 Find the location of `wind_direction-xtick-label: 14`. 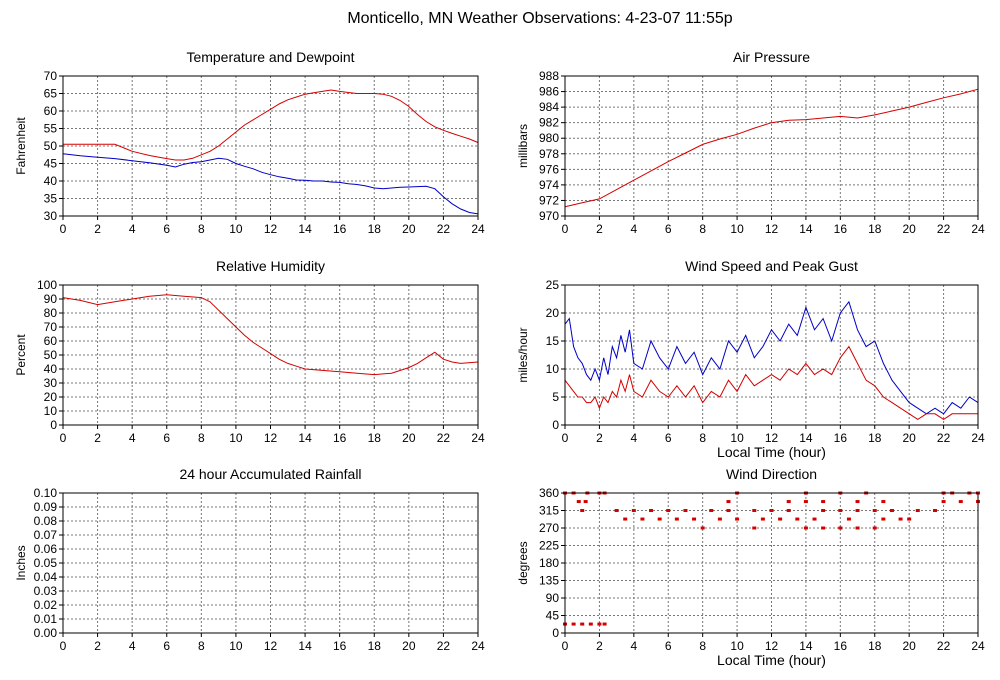

wind_direction-xtick-label: 14 is located at coordinates (806, 646).